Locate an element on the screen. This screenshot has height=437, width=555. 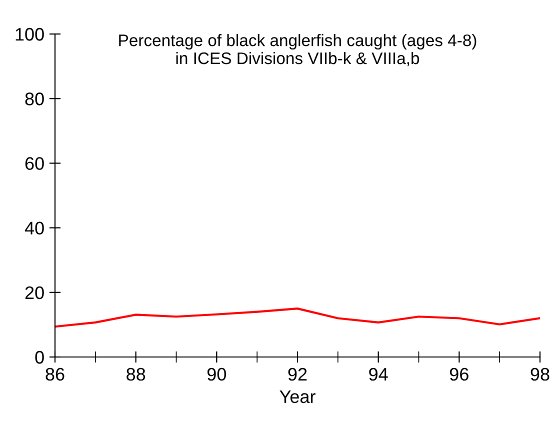
x-tick-label: 90 is located at coordinates (216, 374).